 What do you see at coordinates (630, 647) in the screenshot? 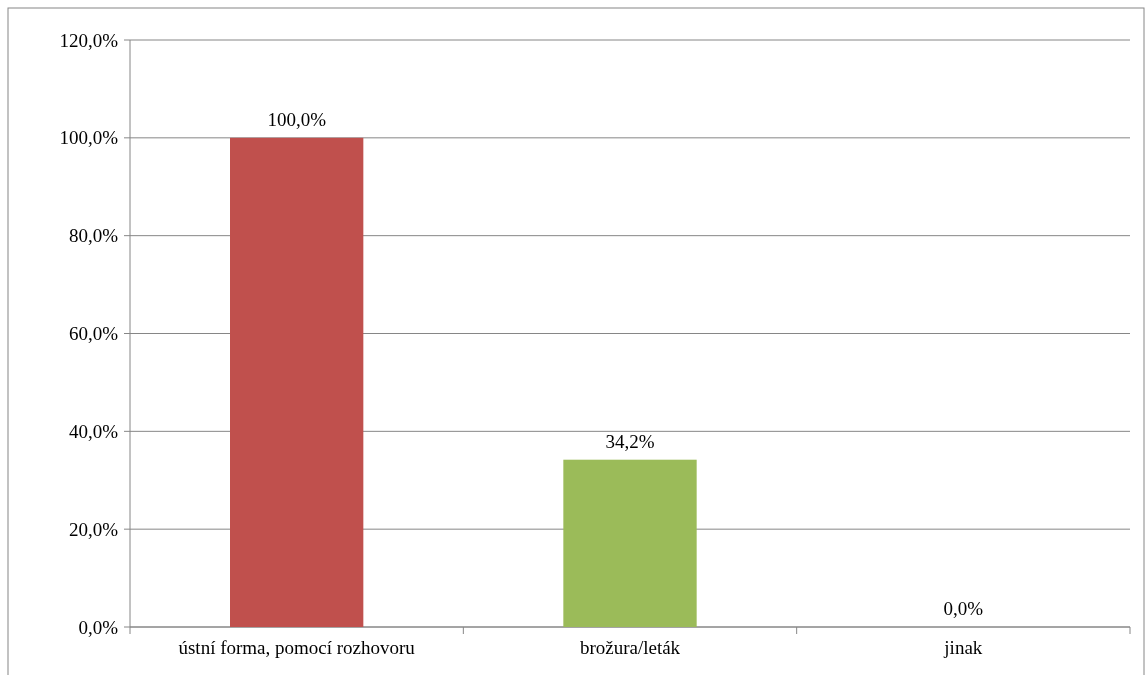
I see `x-tick-label: brožura/leták` at bounding box center [630, 647].